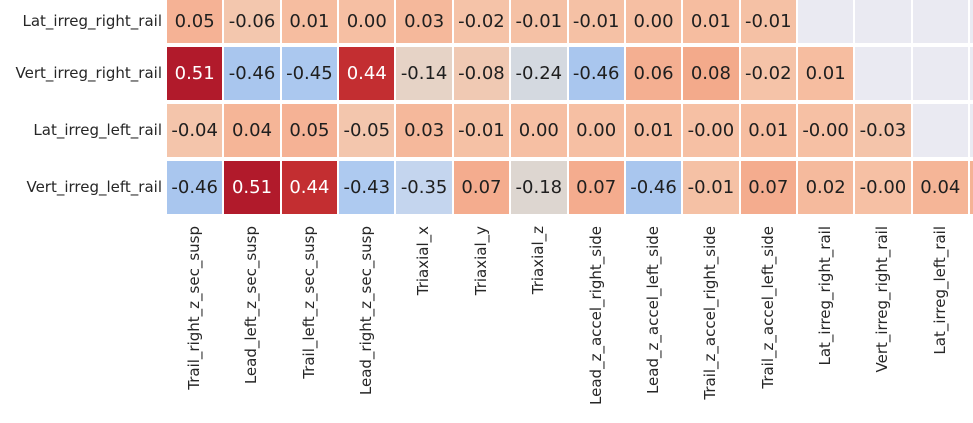 This screenshot has height=423, width=973. I want to click on heatmap-cell: -0.18, so click(539, 187).